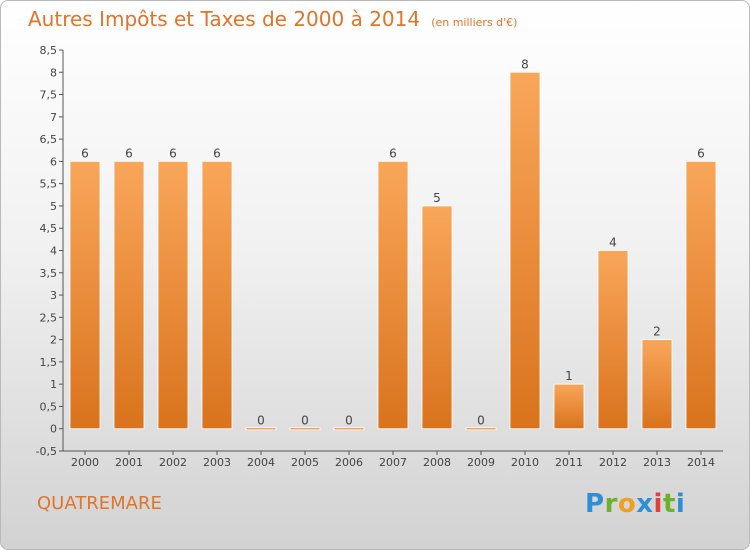  What do you see at coordinates (49, 317) in the screenshot?
I see `y-tick-label: 2,5` at bounding box center [49, 317].